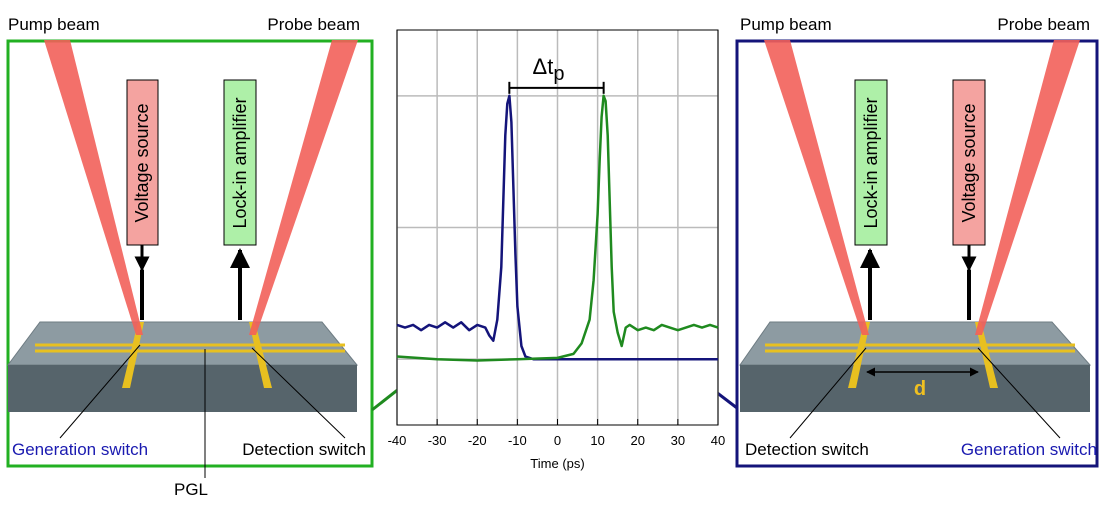  Describe the element at coordinates (678, 440) in the screenshot. I see `x-tick-label: 30` at that location.